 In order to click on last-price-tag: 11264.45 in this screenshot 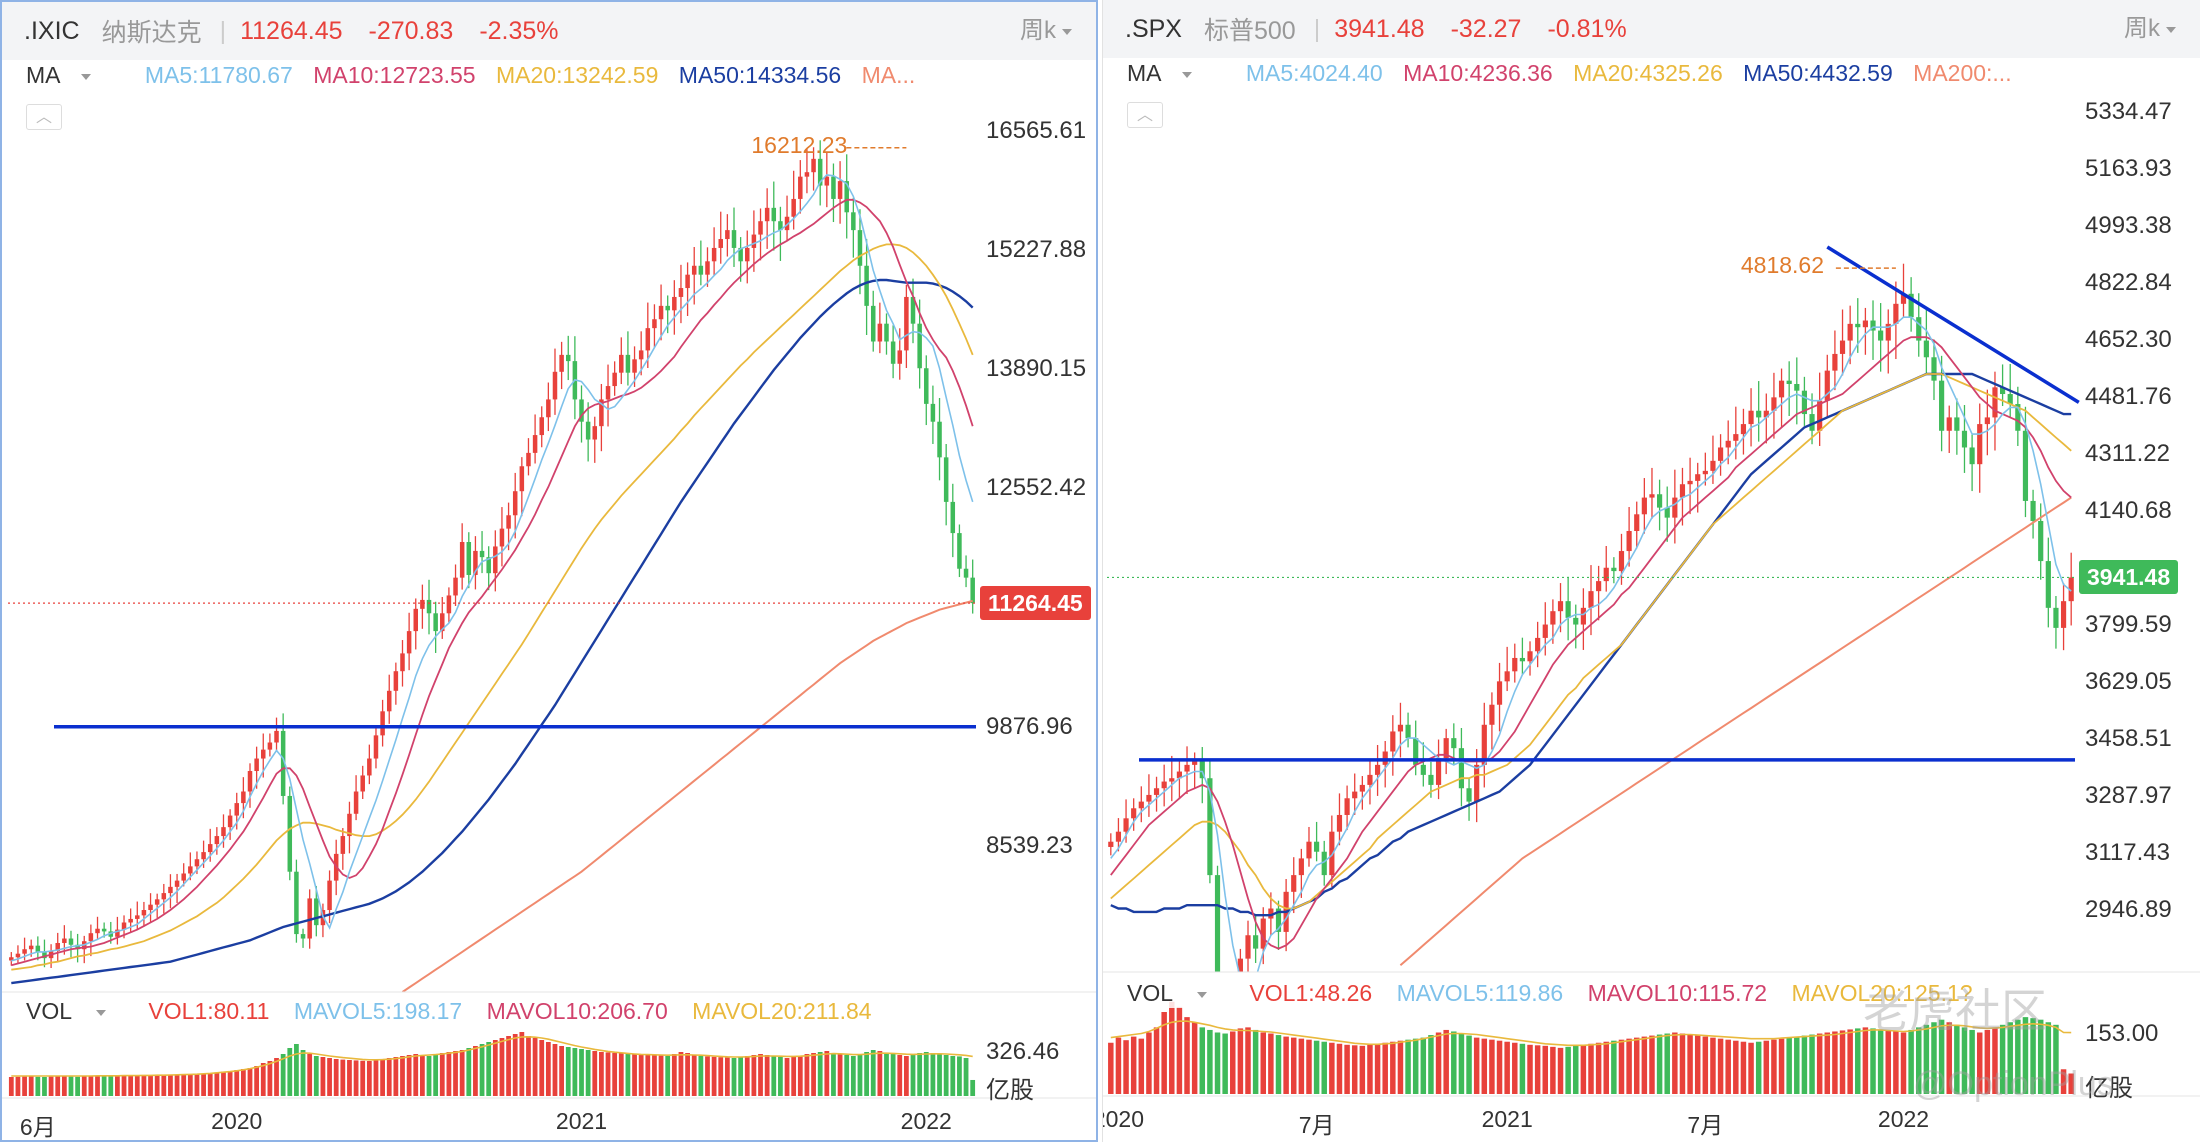, I will do `click(1035, 603)`.